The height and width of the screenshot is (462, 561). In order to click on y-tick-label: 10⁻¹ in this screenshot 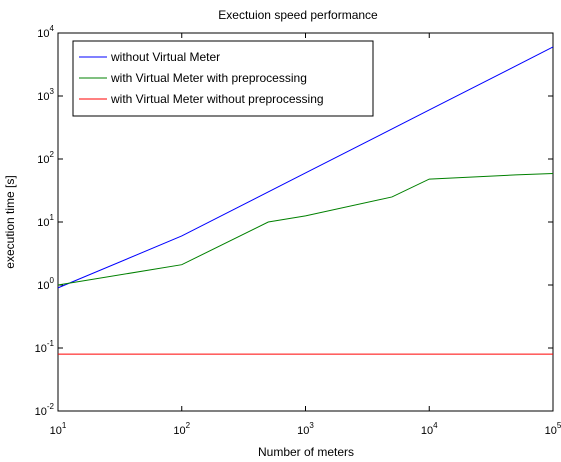, I will do `click(45, 347)`.